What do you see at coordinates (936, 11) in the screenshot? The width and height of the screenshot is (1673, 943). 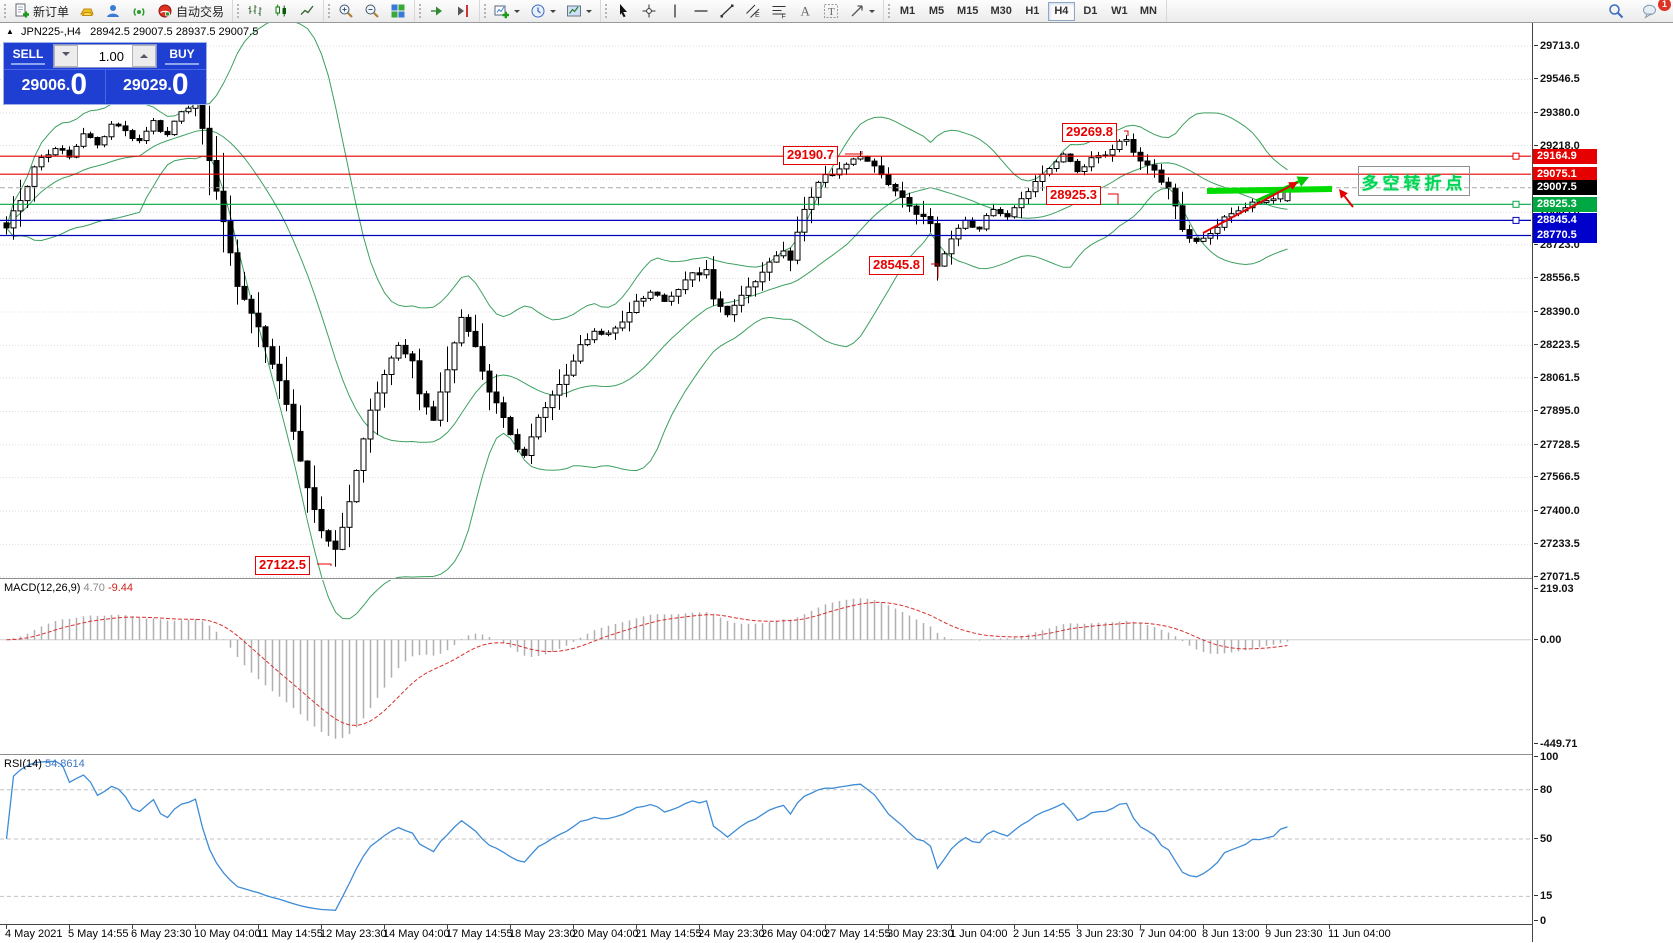 I see `timeframe-m5: M5` at bounding box center [936, 11].